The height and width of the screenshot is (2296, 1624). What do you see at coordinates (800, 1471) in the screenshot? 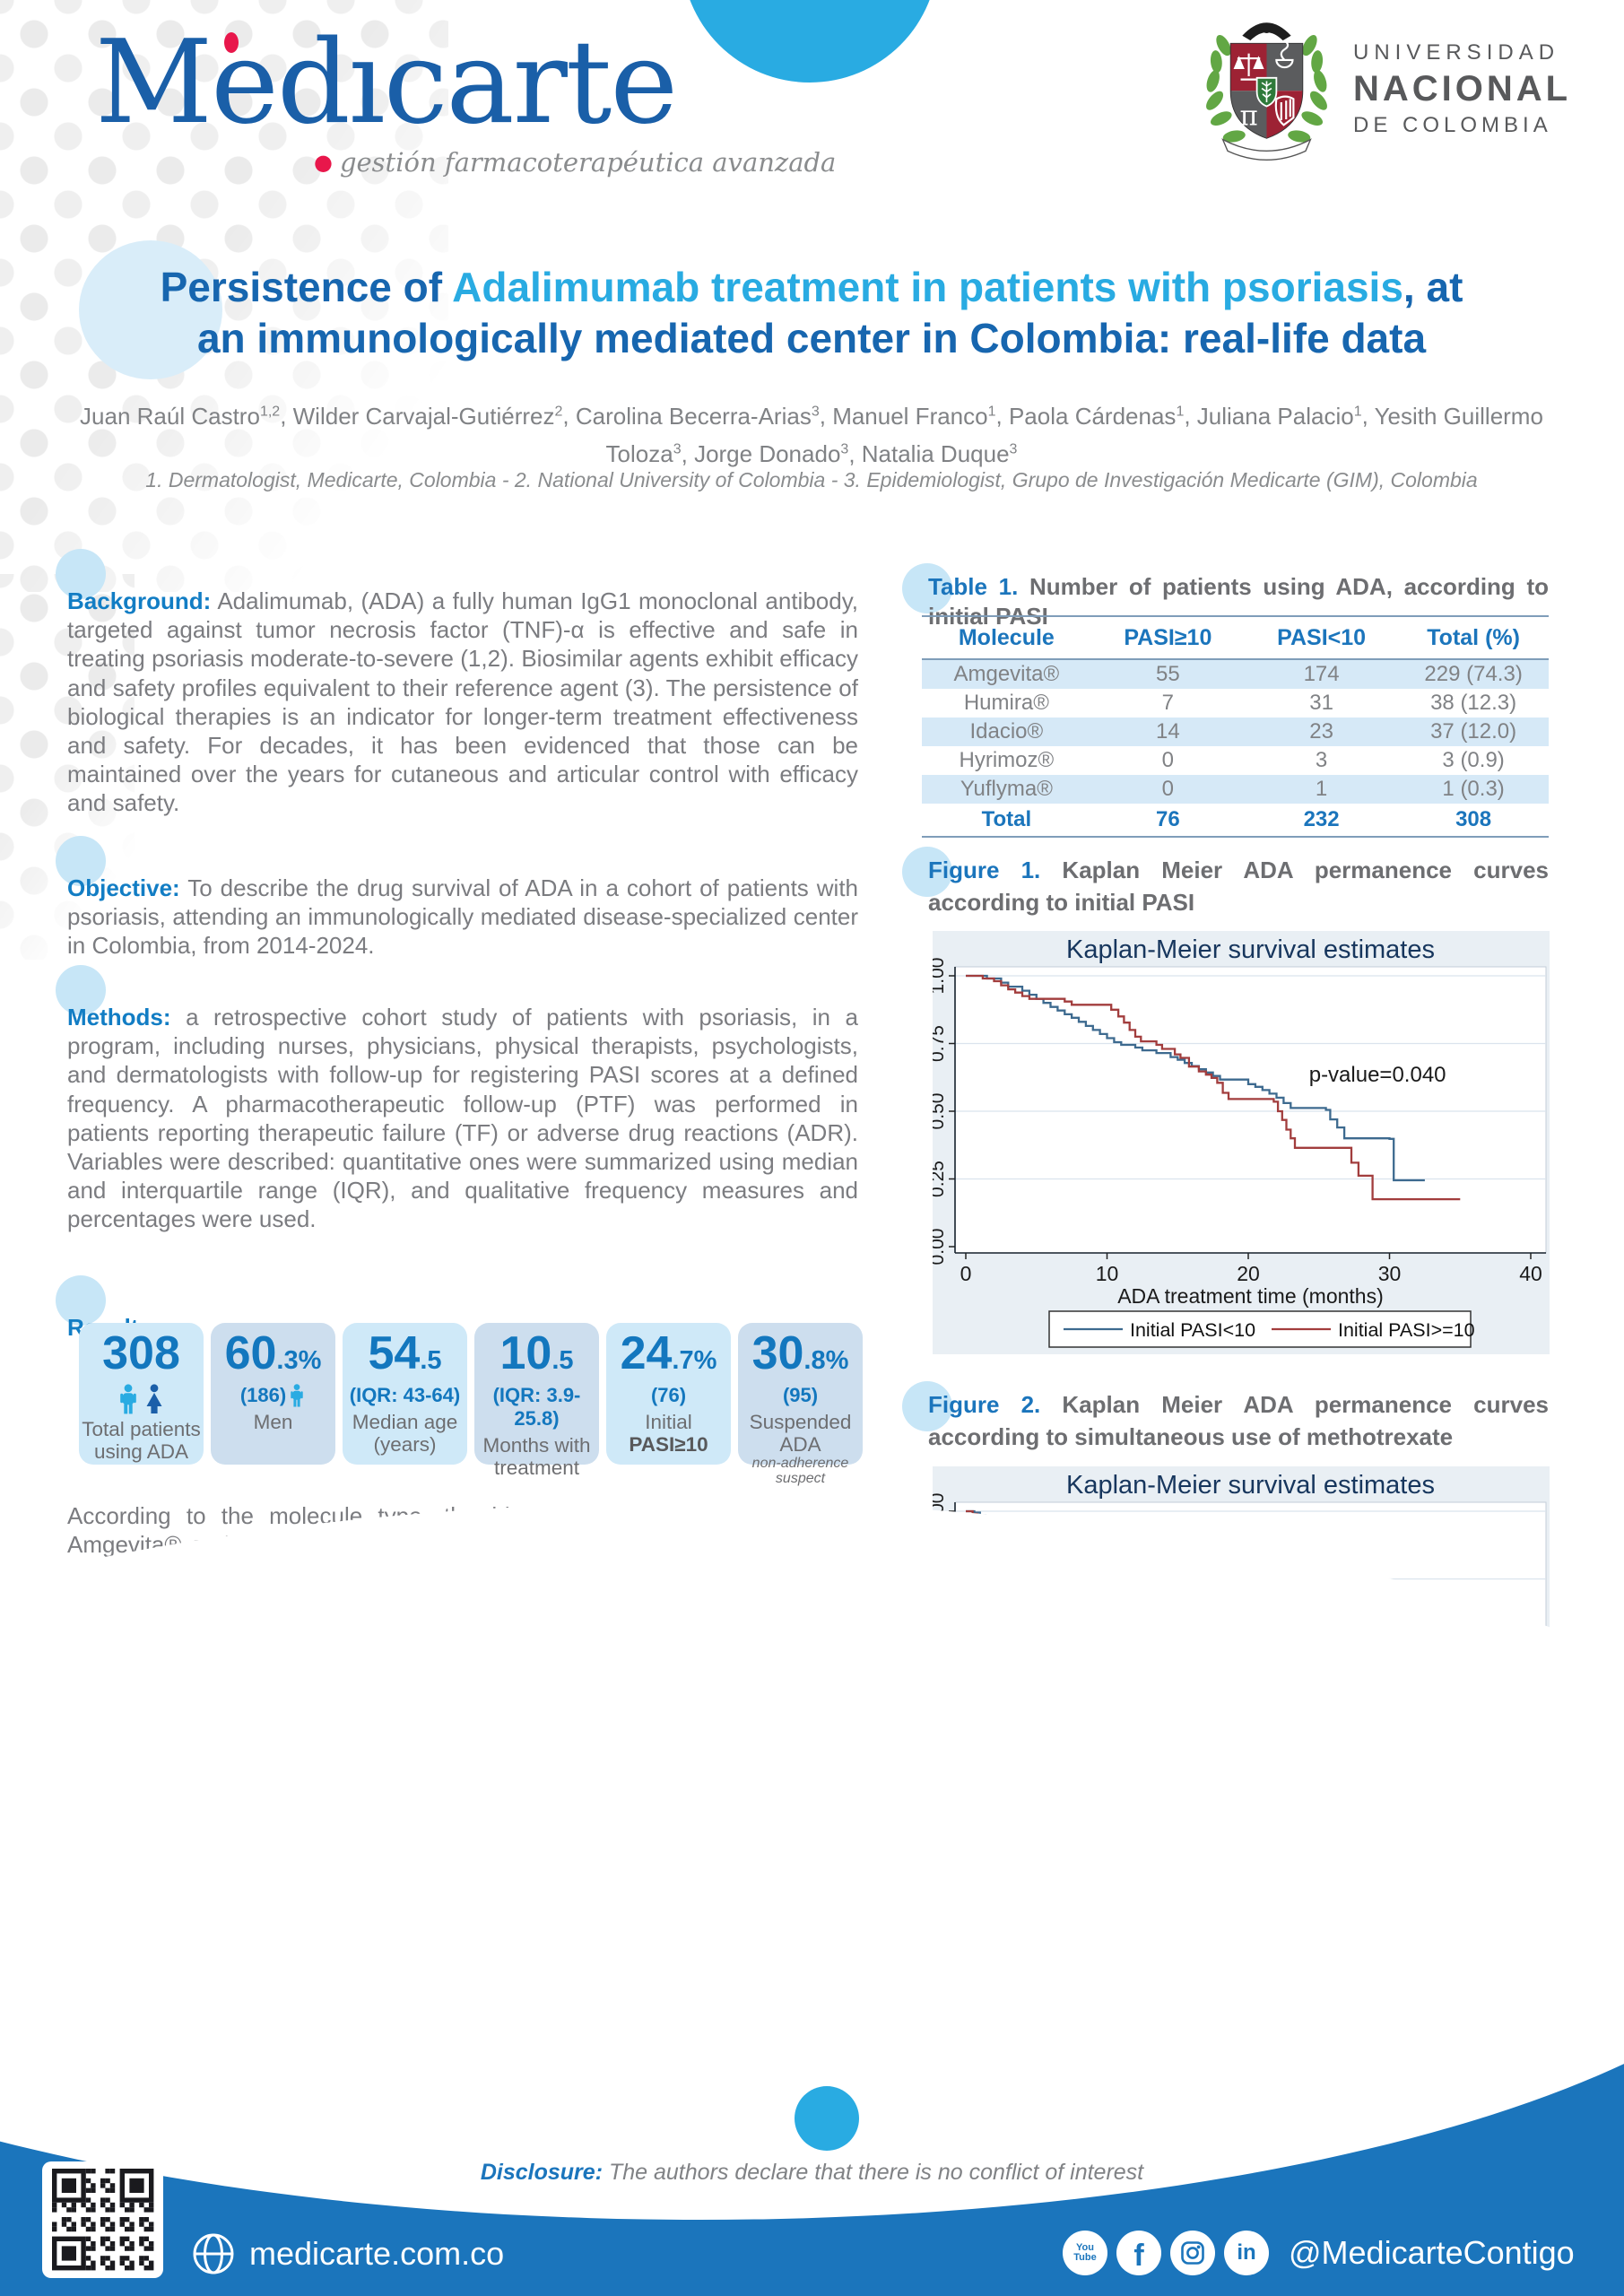
I see `stat-note: non-adherence suspect` at bounding box center [800, 1471].